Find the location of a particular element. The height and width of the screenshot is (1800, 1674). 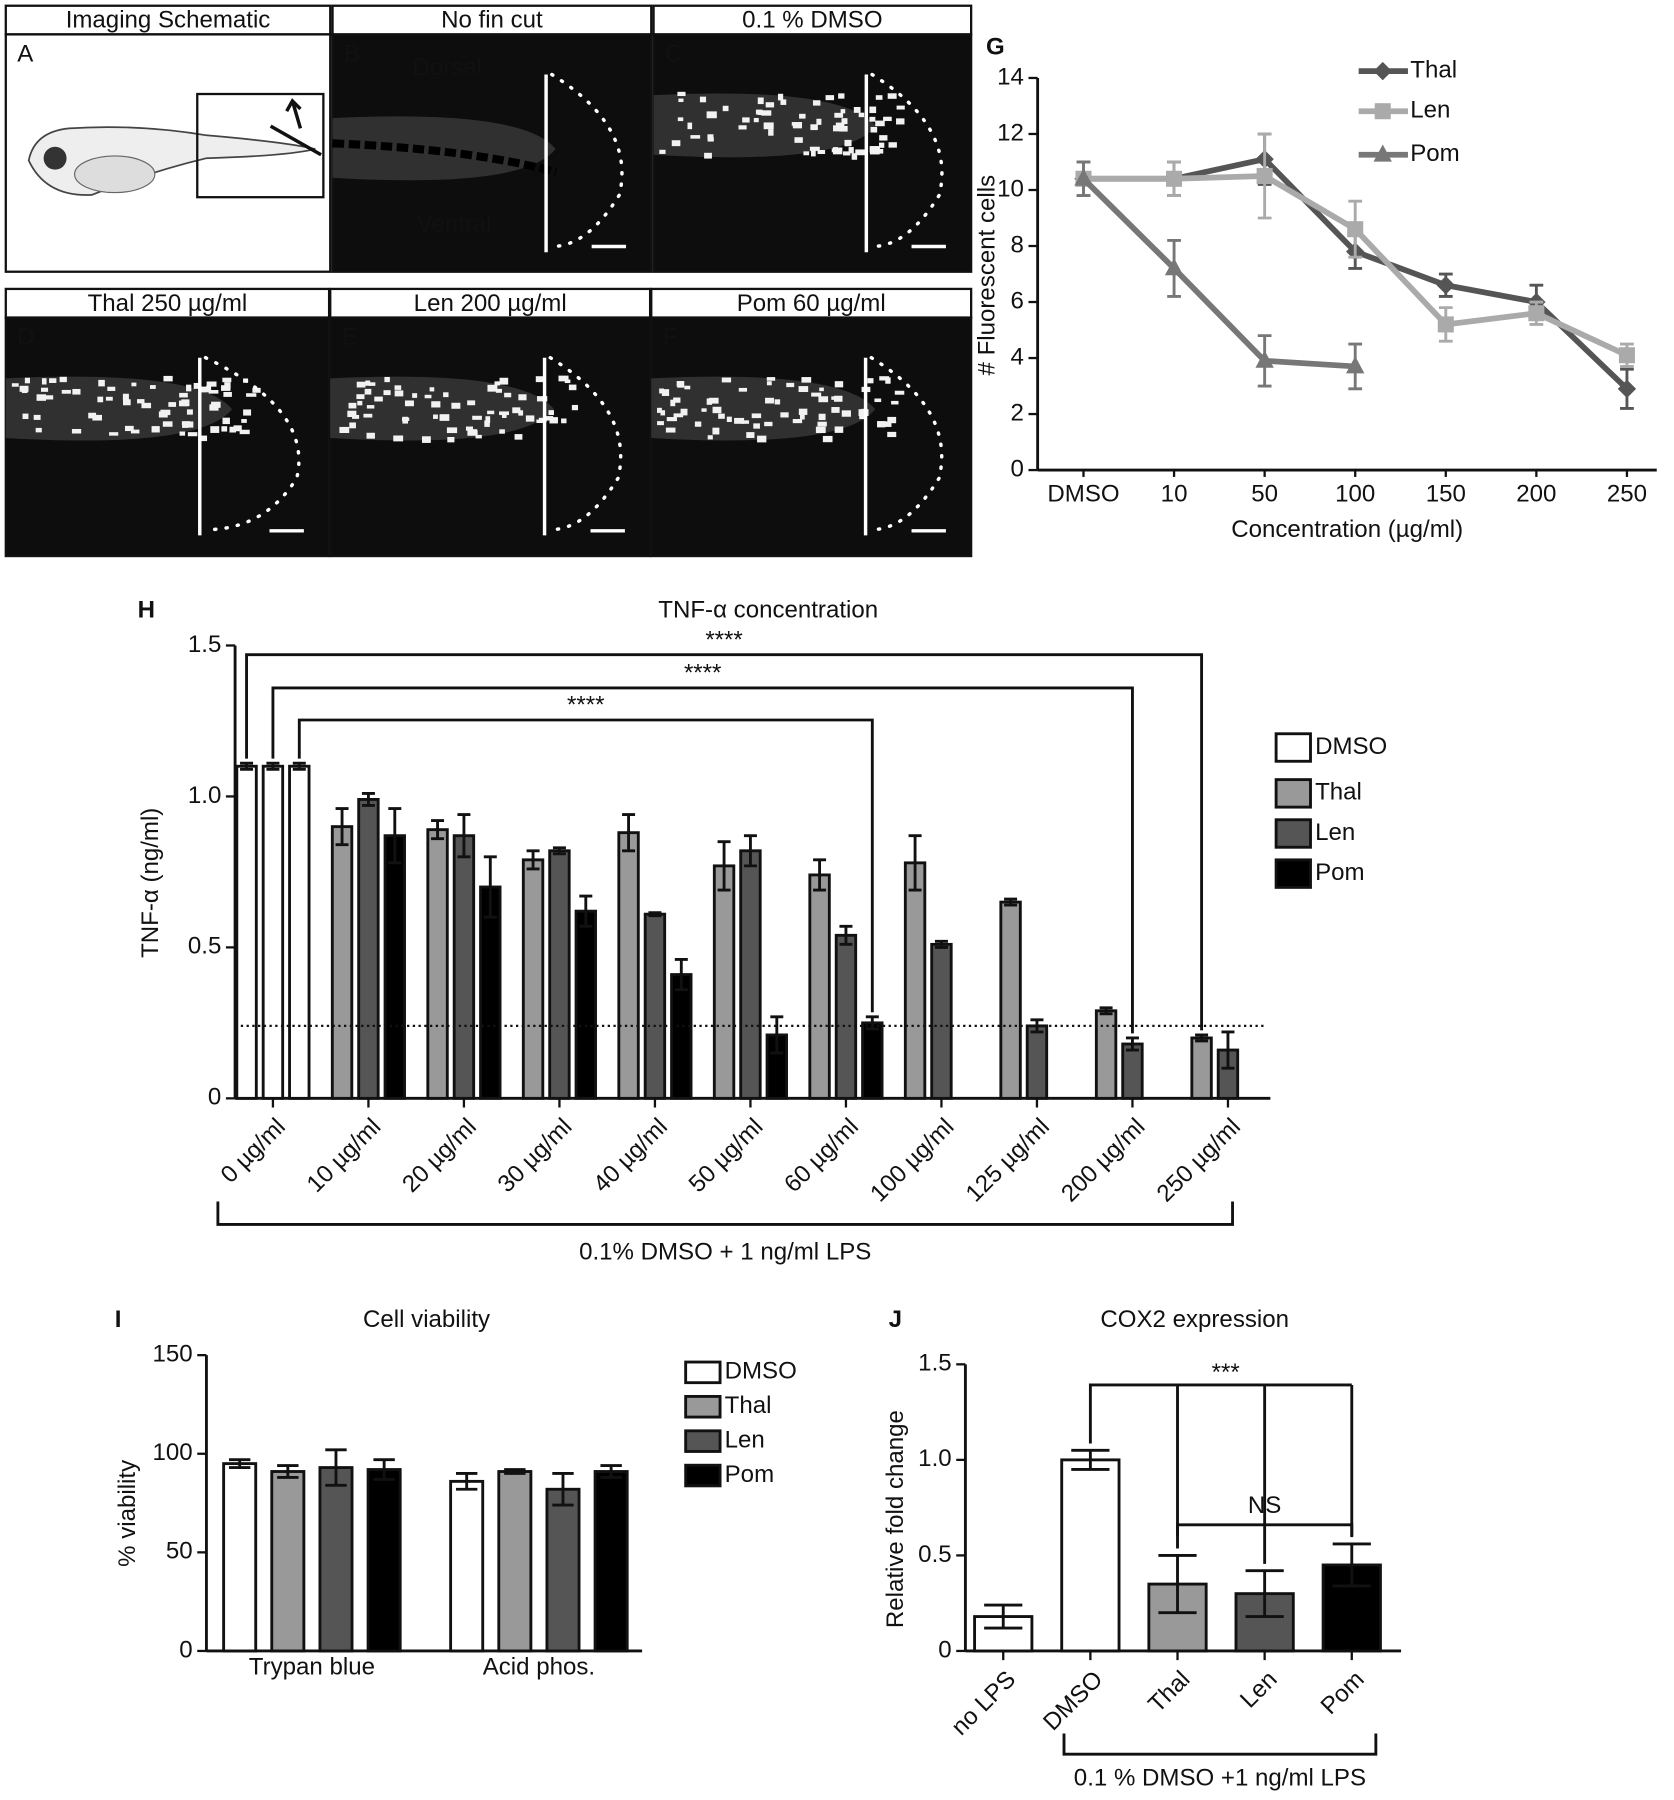

panel-letter: J is located at coordinates (895, 1319).